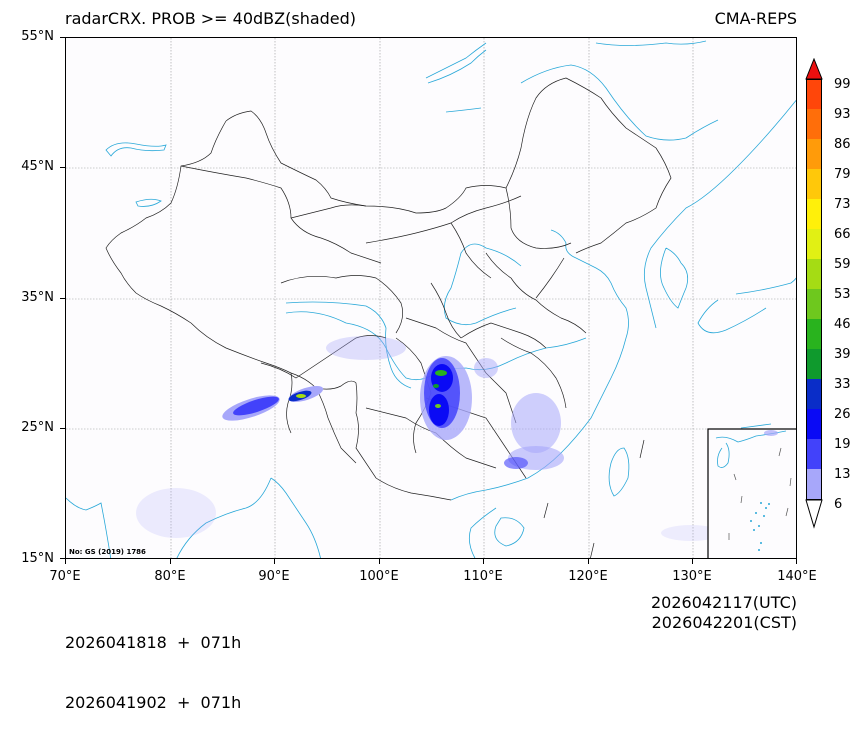 The image size is (860, 733). Describe the element at coordinates (842, 204) in the screenshot. I see `colorbar-label: 73` at that location.